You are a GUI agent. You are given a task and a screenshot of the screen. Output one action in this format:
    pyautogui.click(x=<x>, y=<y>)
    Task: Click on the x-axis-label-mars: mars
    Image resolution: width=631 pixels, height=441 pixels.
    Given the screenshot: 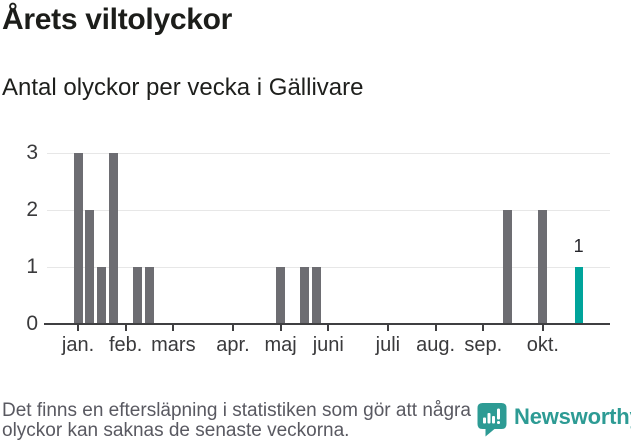 What is the action you would take?
    pyautogui.click(x=173, y=345)
    